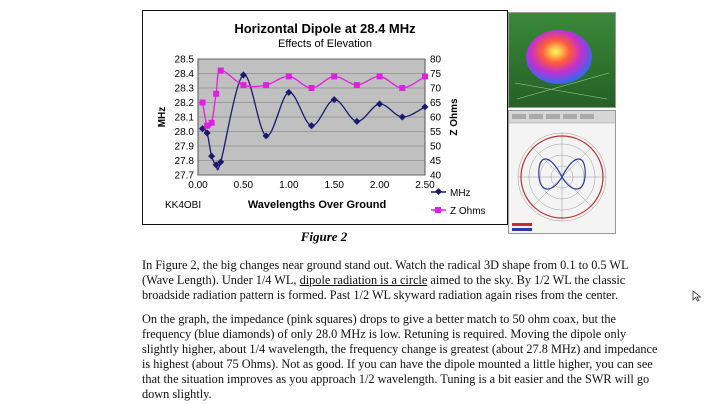 The height and width of the screenshot is (404, 720). What do you see at coordinates (697, 296) in the screenshot?
I see `mouse-cursor-icon` at bounding box center [697, 296].